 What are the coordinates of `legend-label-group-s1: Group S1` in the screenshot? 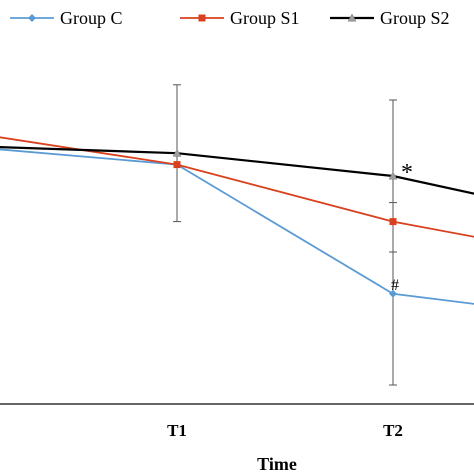 It's located at (265, 18).